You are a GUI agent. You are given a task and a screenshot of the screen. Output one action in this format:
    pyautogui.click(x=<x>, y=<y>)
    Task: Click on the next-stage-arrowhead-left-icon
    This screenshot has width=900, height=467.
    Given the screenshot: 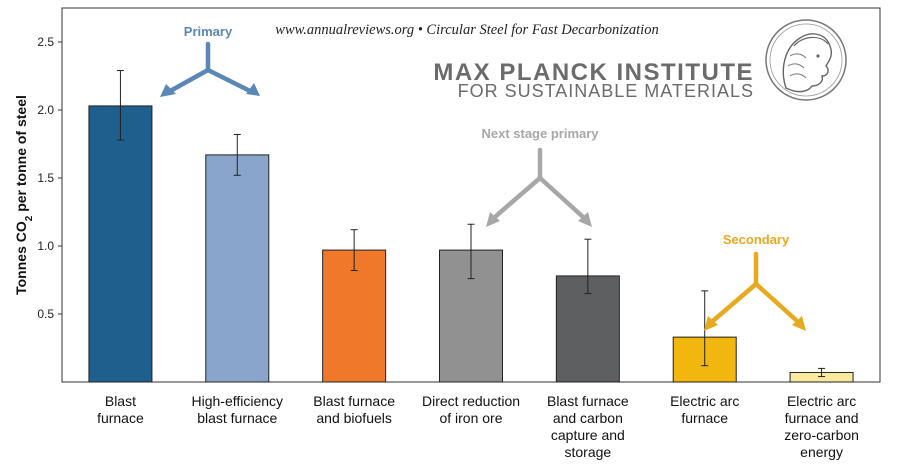 What is the action you would take?
    pyautogui.click(x=493, y=219)
    